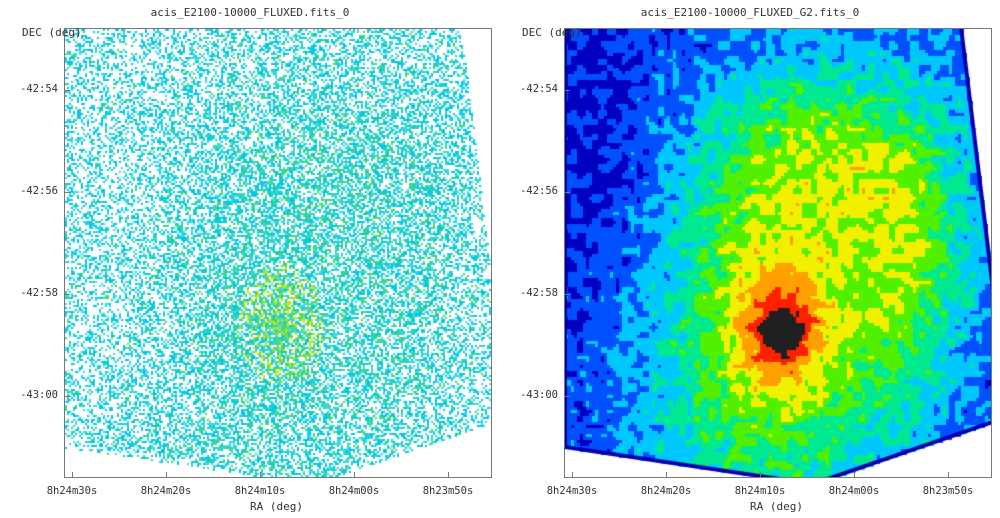 This screenshot has width=1000, height=518. I want to click on panel-title: acis_E2100-10000_FLUXED_G2.fits_0, so click(750, 12).